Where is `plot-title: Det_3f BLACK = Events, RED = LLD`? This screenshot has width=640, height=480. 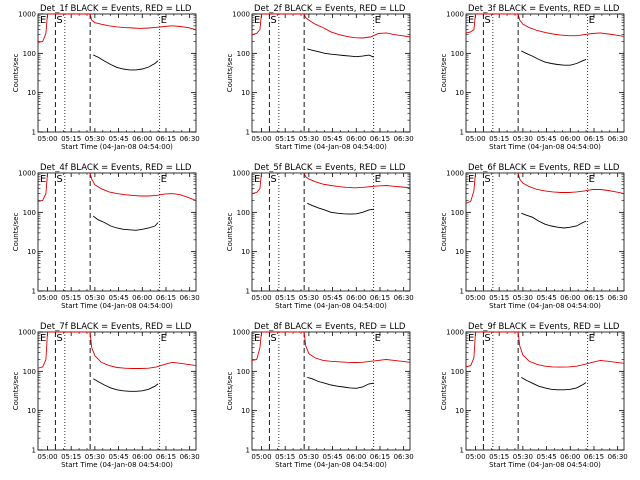
plot-title: Det_3f BLACK = Events, RED = LLD is located at coordinates (544, 9).